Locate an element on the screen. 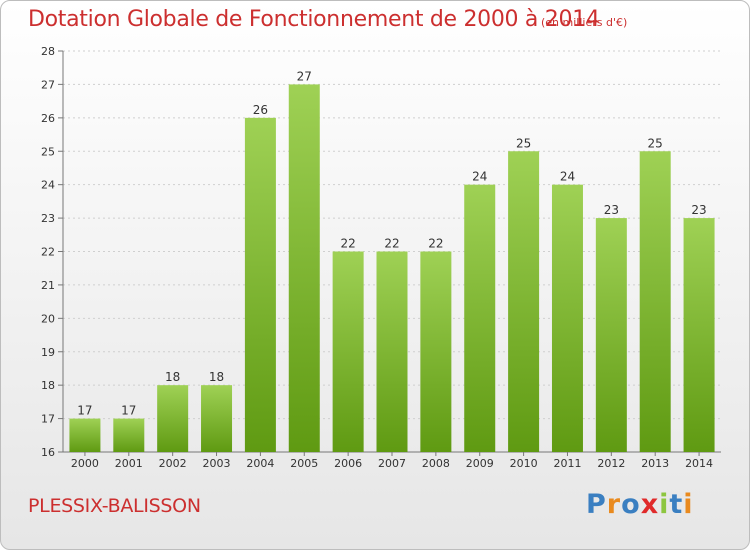 The height and width of the screenshot is (550, 750). data-label-2008: 22 is located at coordinates (435, 244).